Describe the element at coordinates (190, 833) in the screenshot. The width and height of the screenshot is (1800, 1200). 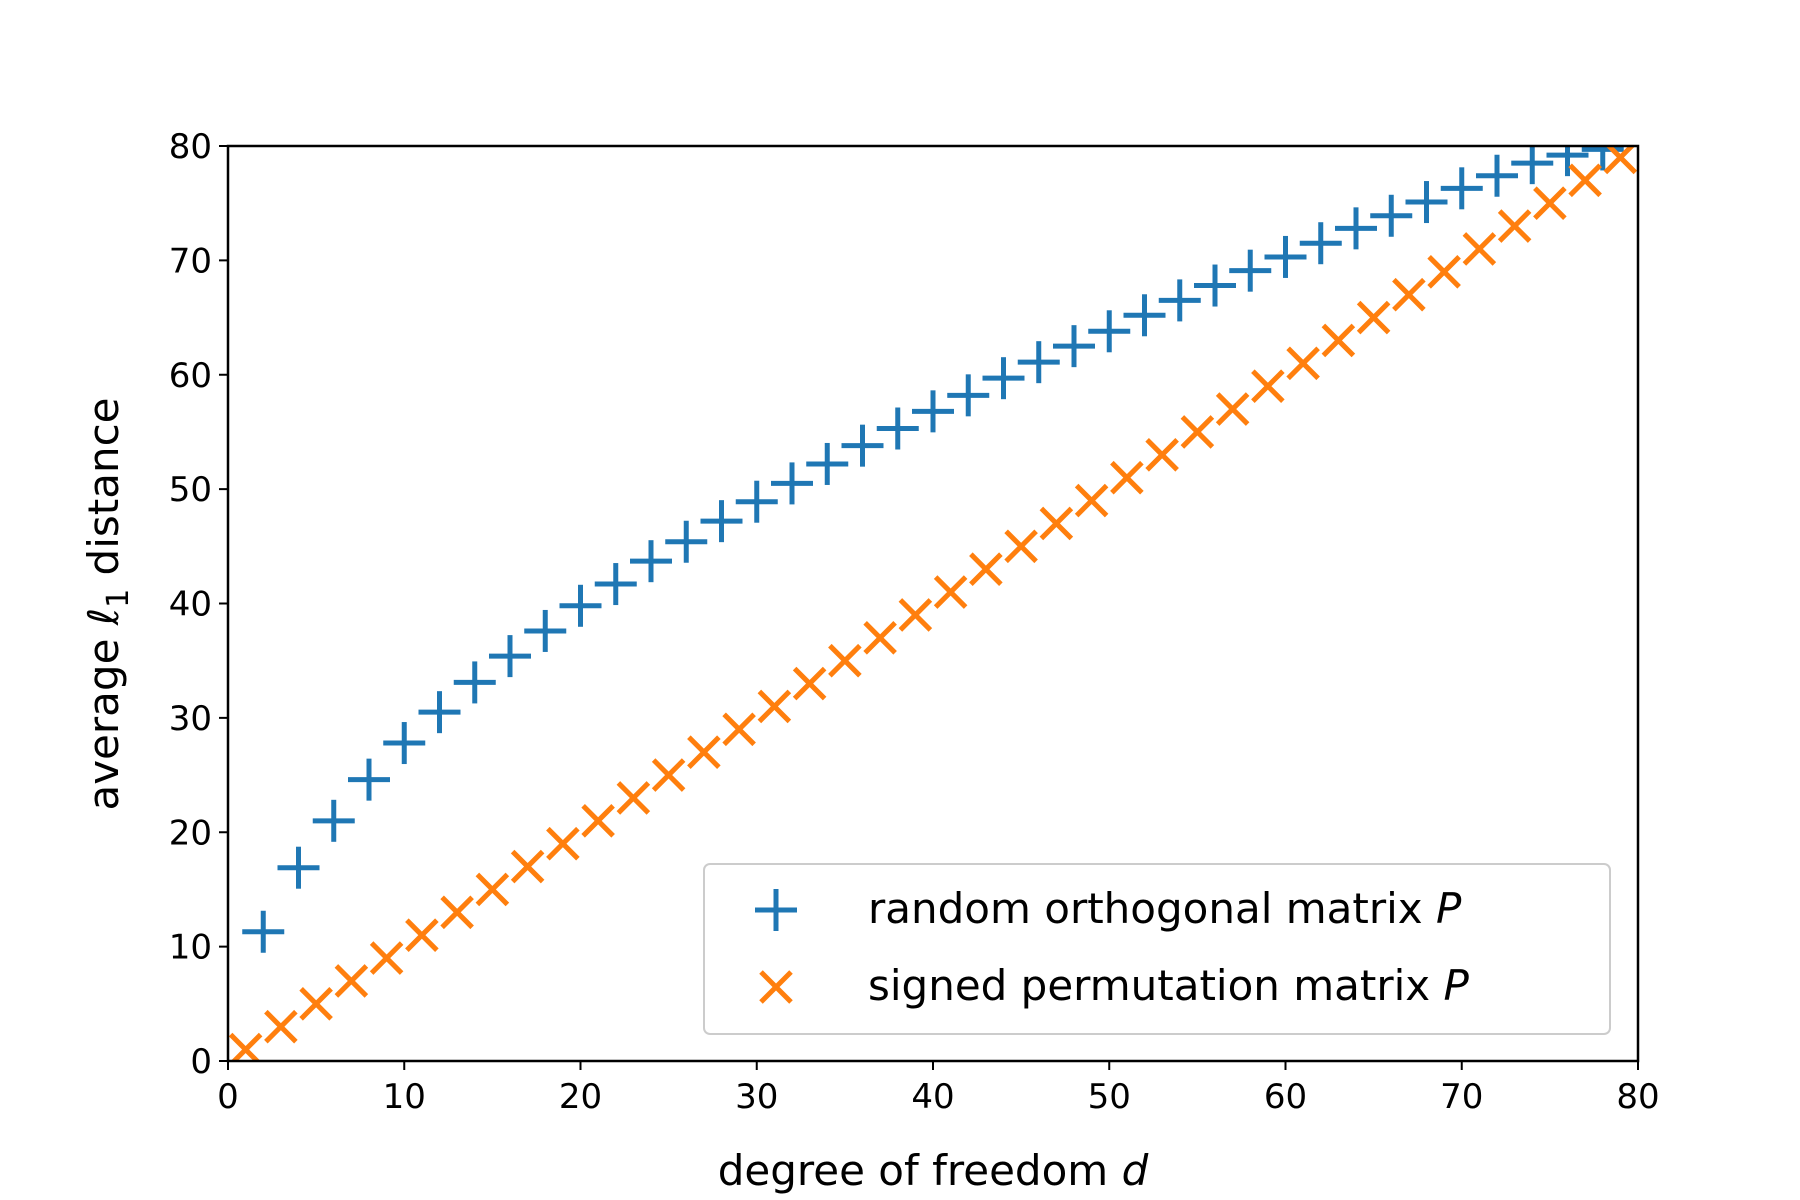
I see `y-tick-label: 20` at that location.